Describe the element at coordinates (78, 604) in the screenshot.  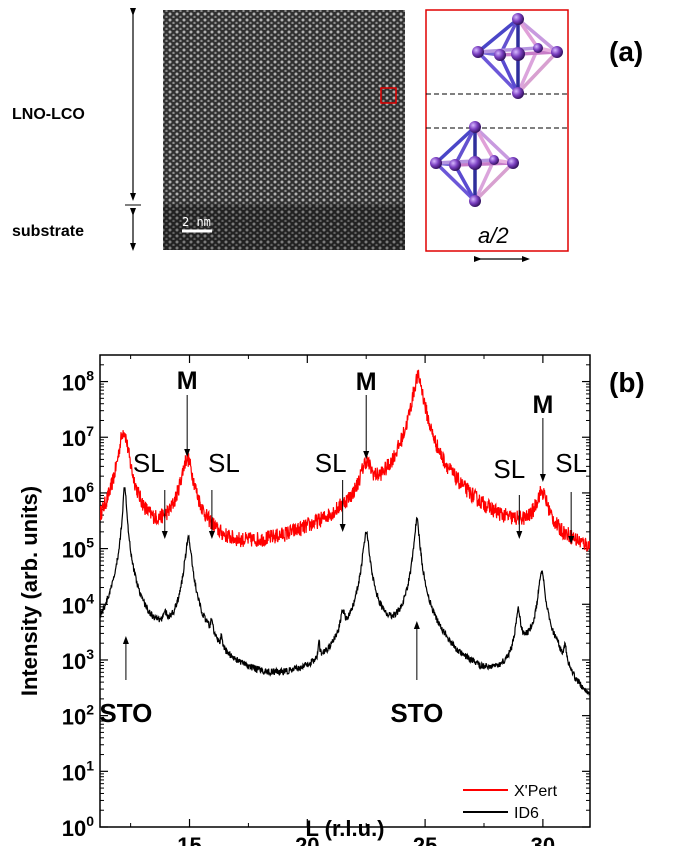
I see `y-tick-label: 10⁴` at that location.